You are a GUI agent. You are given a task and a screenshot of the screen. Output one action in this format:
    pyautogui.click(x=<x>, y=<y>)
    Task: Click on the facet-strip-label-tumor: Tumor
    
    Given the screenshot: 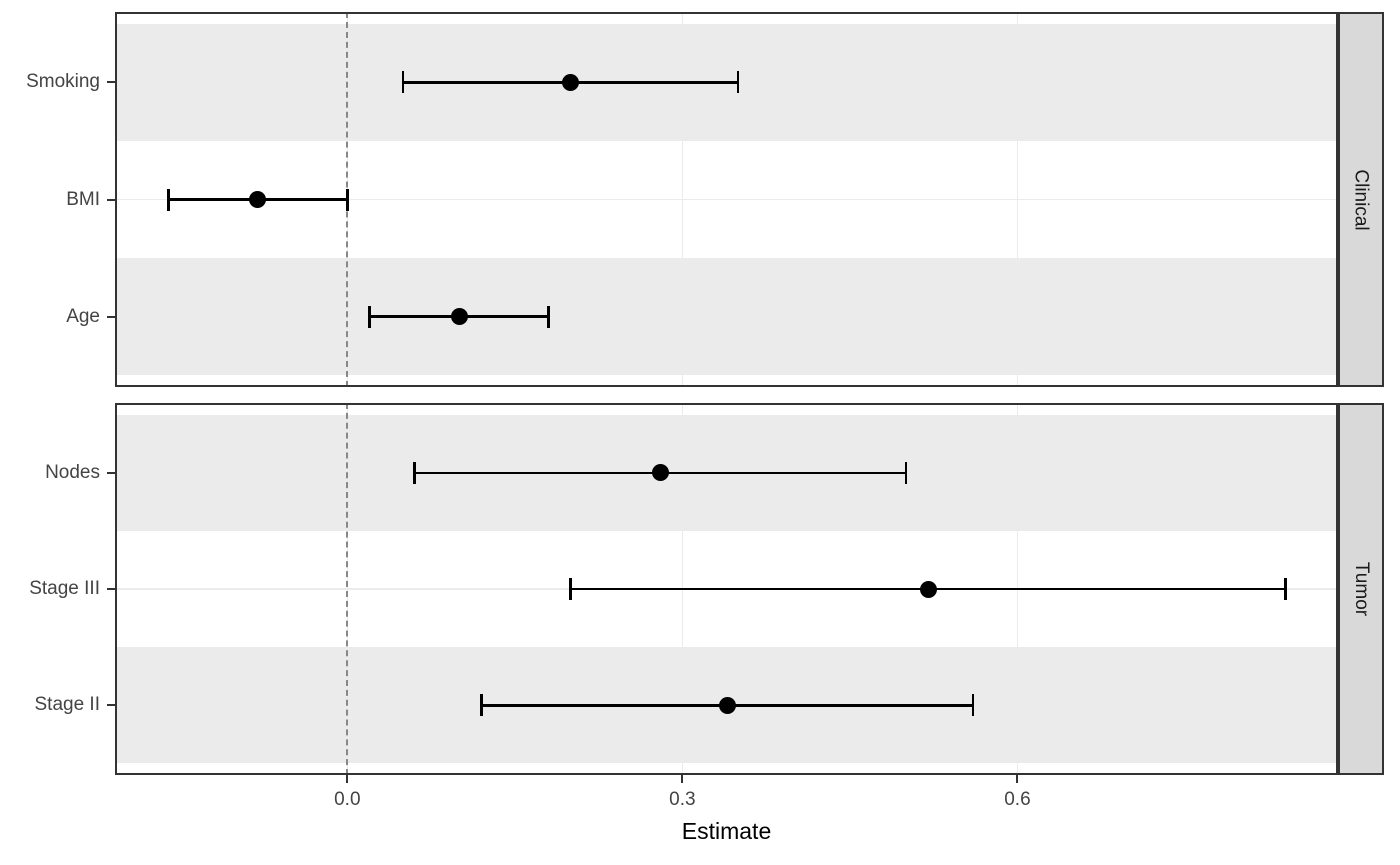 What is the action you would take?
    pyautogui.click(x=1362, y=589)
    